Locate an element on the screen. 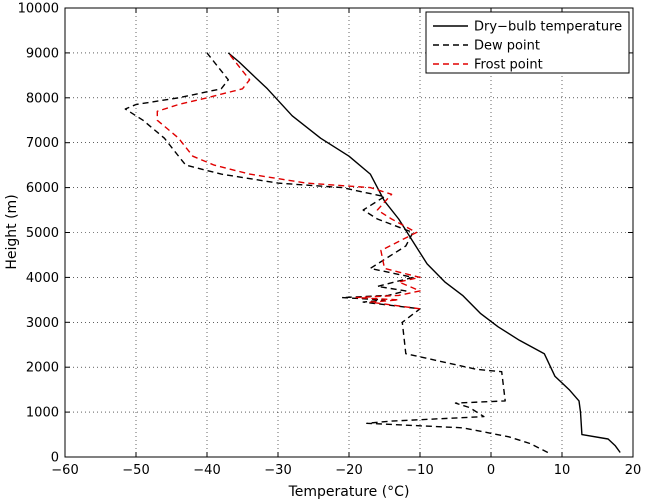 This screenshot has height=500, width=650. x-tick-label: −30 is located at coordinates (277, 470).